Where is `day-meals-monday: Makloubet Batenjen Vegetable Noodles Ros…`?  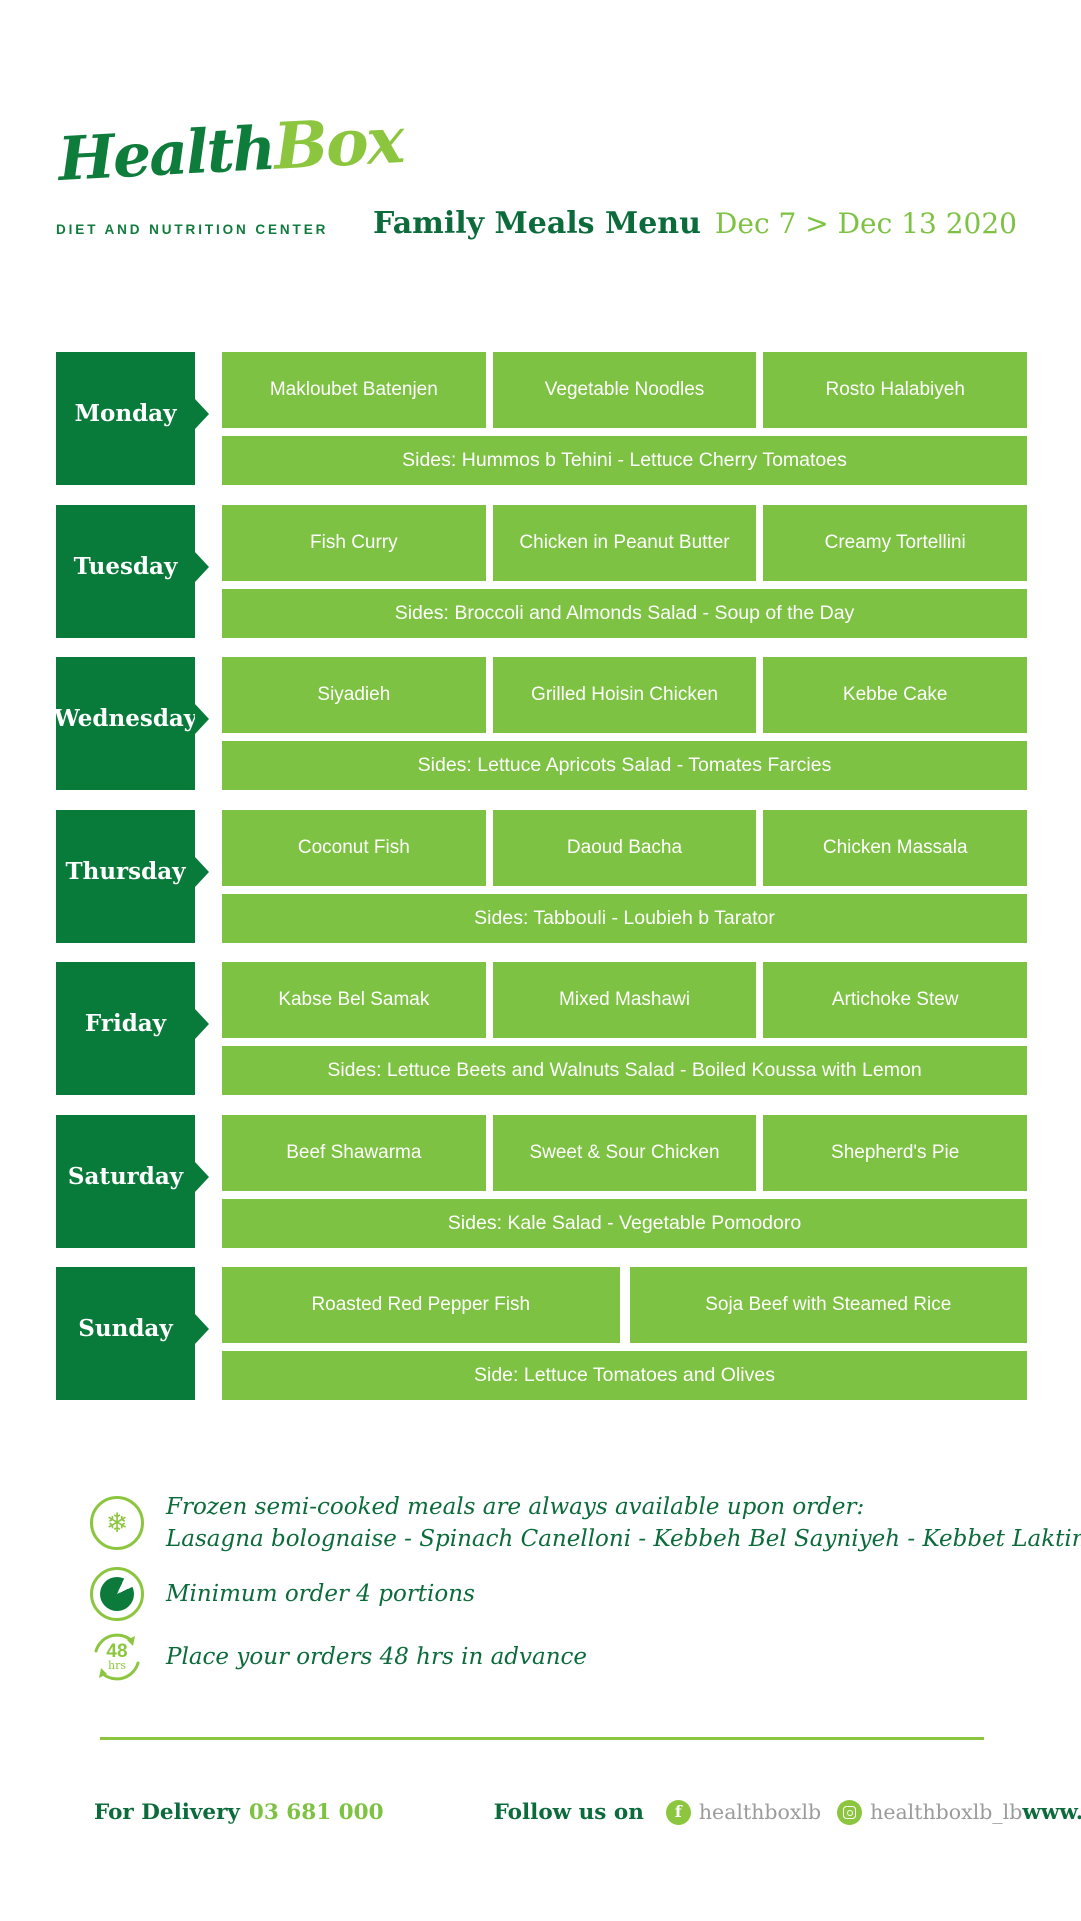 day-meals-monday: Makloubet Batenjen Vegetable Noodles Ros… is located at coordinates (625, 418).